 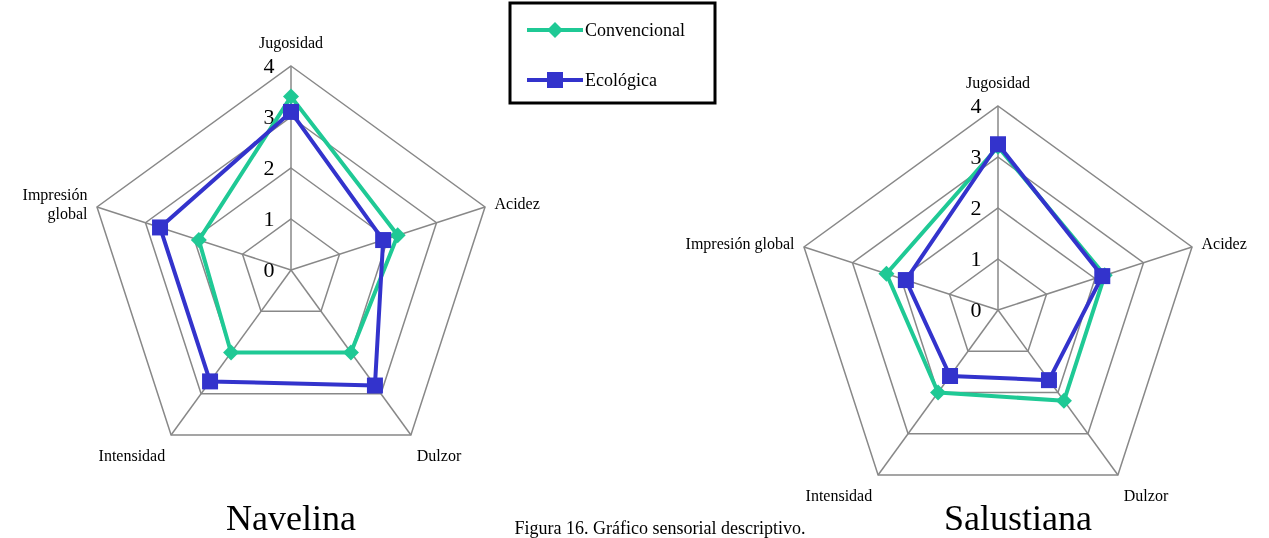 I want to click on text: Salustiana, so click(x=1018, y=518).